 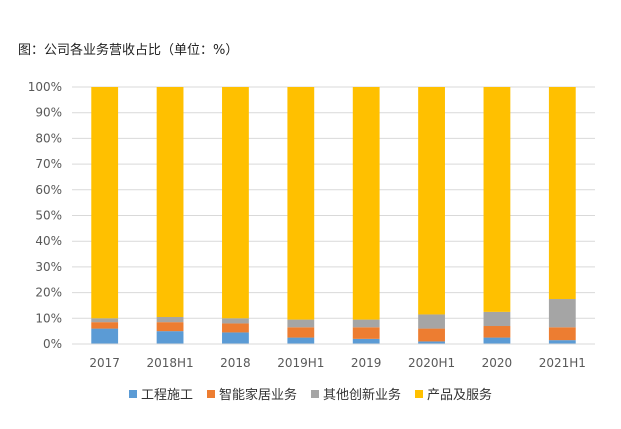 What do you see at coordinates (48, 164) in the screenshot?
I see `y-tick-label: 70%` at bounding box center [48, 164].